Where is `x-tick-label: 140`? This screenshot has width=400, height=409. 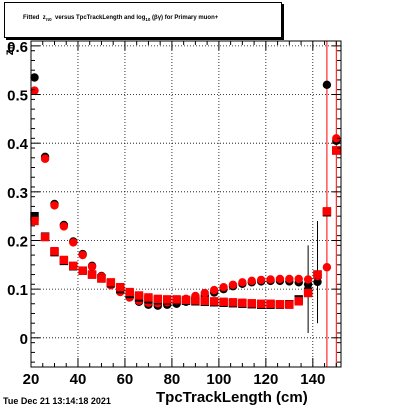
x-tick-label: 140 is located at coordinates (312, 379).